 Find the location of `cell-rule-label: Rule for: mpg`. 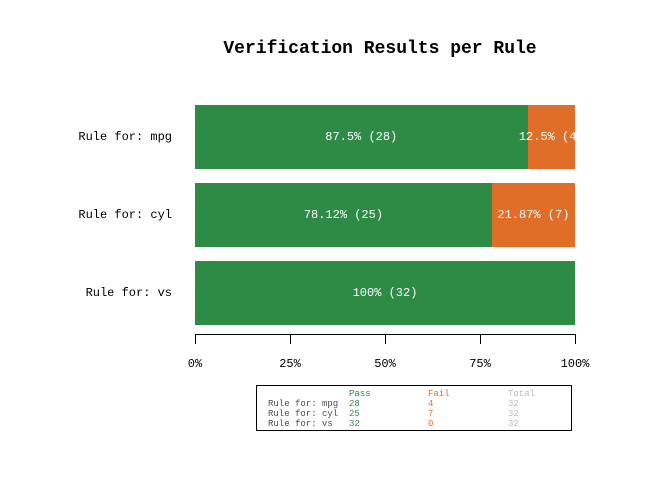

cell-rule-label: Rule for: mpg is located at coordinates (303, 404).